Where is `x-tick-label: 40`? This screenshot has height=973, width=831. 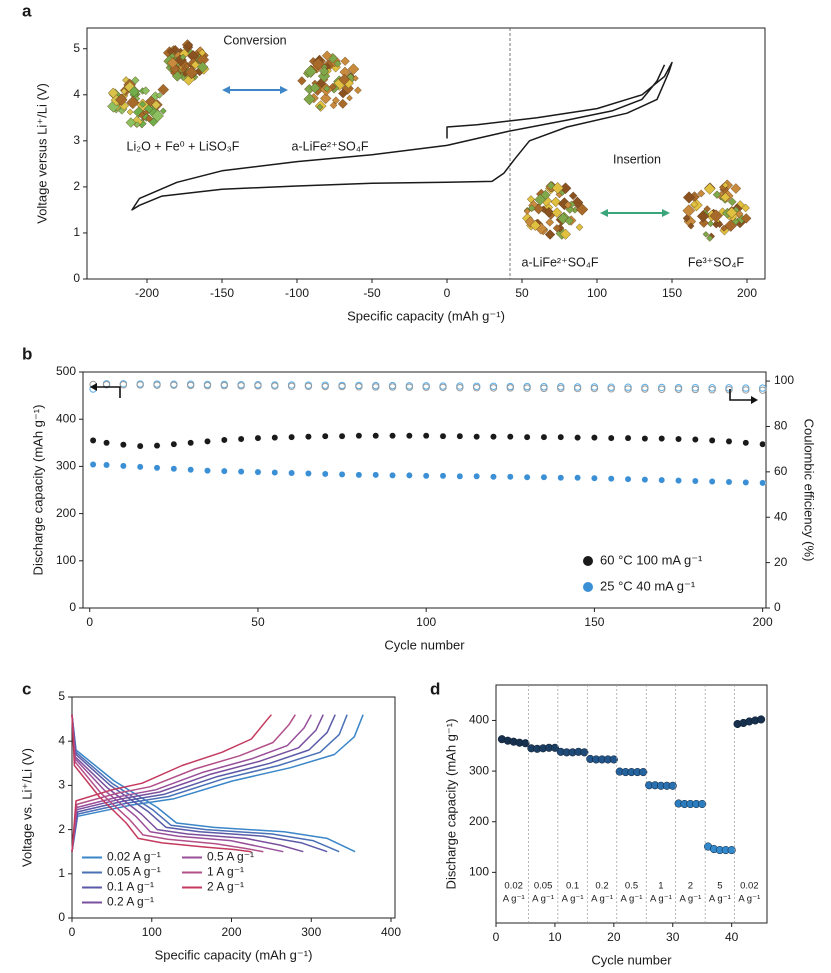 x-tick-label: 40 is located at coordinates (732, 937).